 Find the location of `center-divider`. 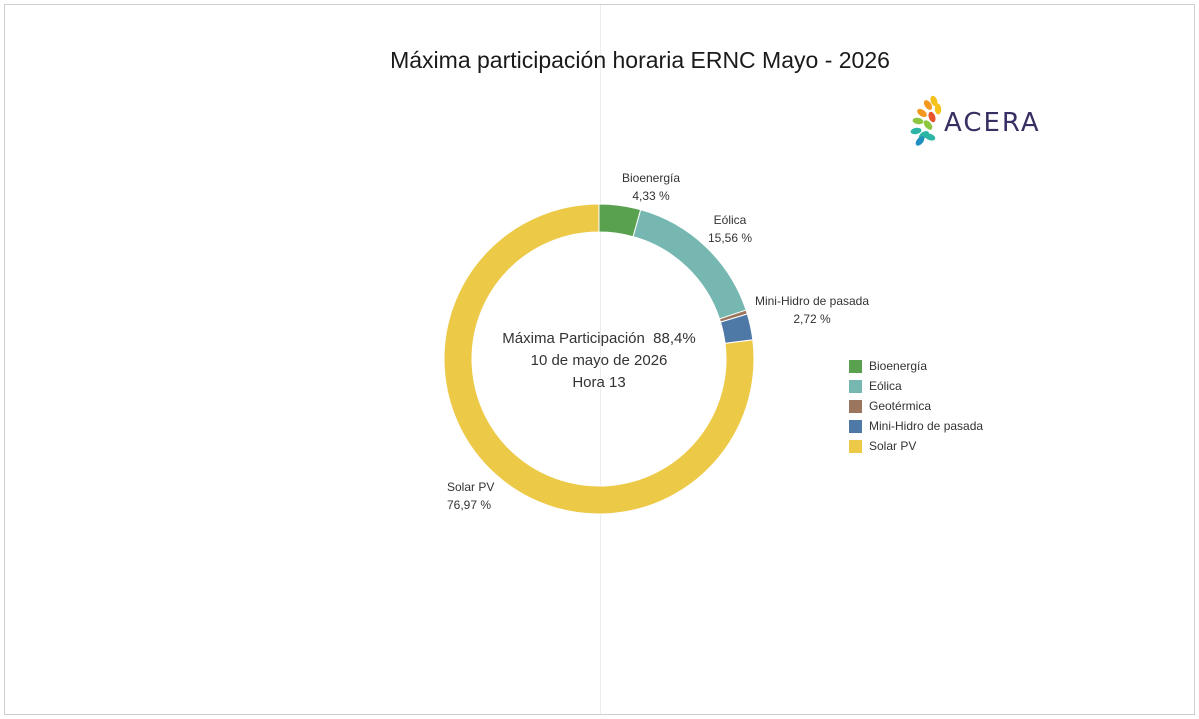

center-divider is located at coordinates (600, 359).